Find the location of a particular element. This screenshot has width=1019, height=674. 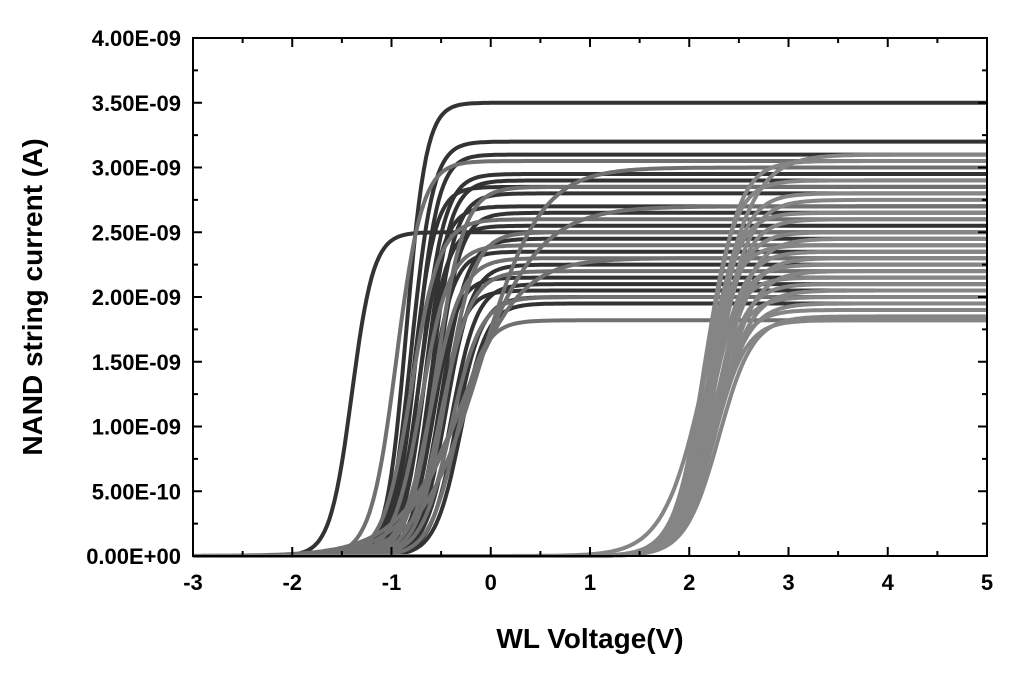

x-axis-title: WL Voltage(V) is located at coordinates (589, 638).